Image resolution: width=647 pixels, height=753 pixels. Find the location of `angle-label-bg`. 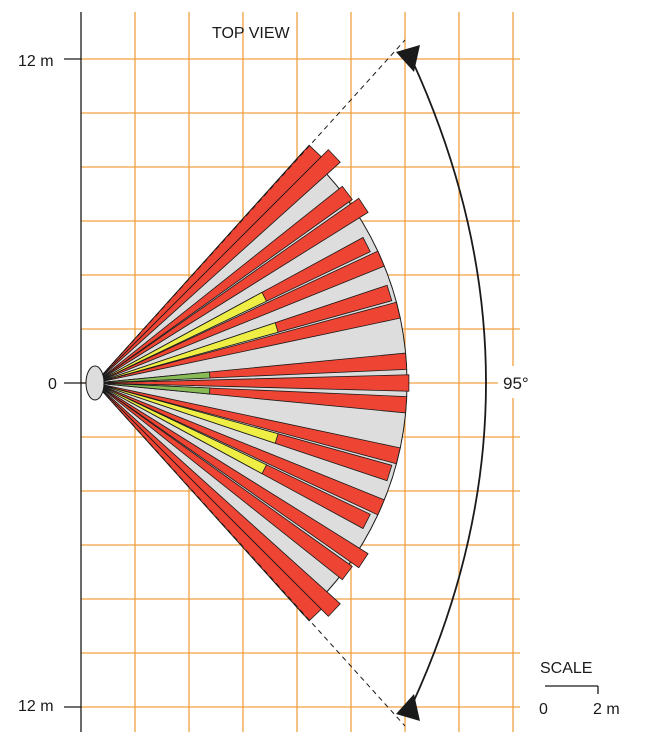

angle-label-bg is located at coordinates (524, 382).